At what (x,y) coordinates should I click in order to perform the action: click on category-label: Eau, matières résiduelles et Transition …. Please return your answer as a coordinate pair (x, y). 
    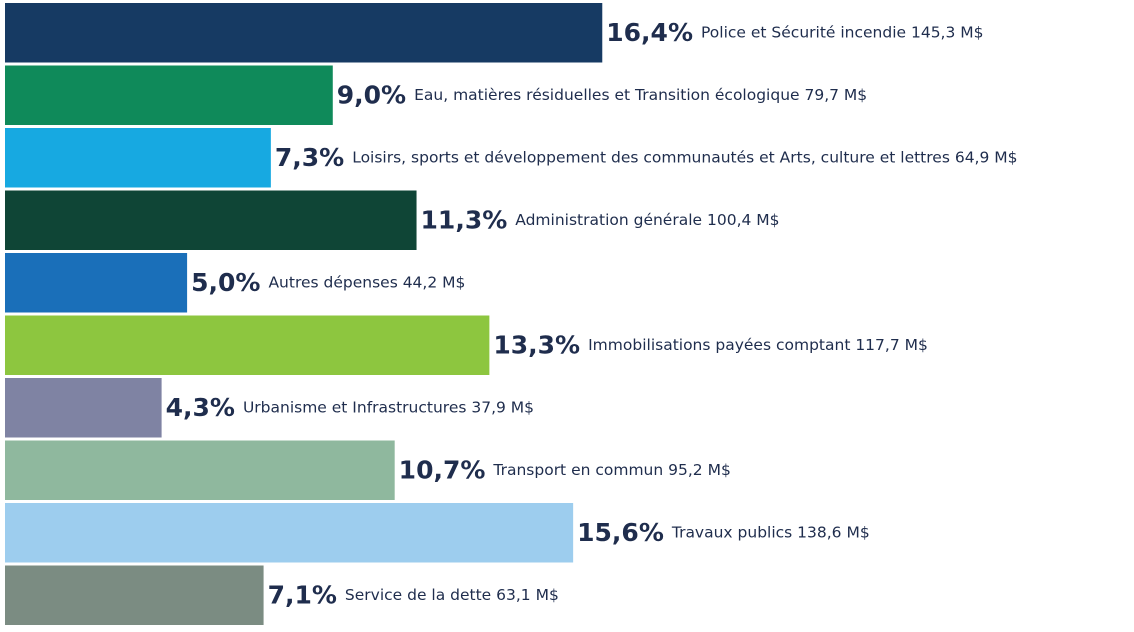
    Looking at the image, I should click on (640, 95).